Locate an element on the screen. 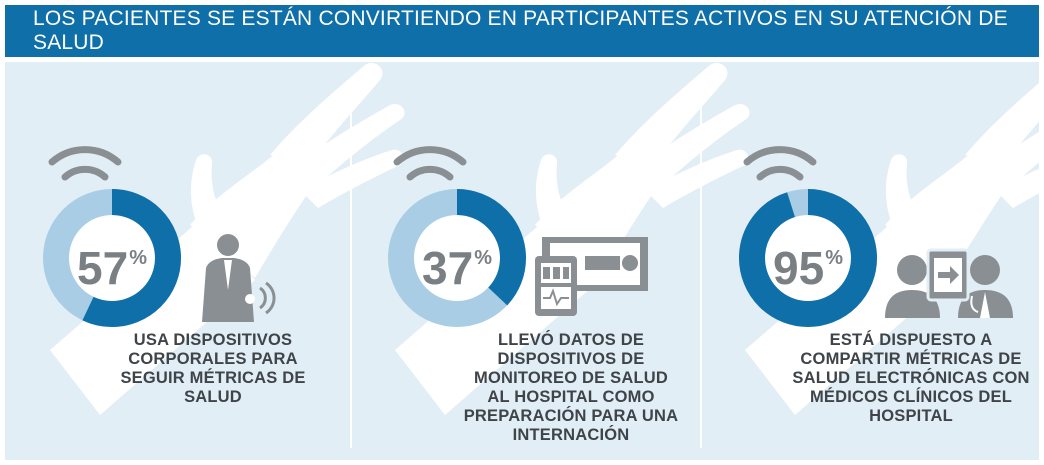  patient-doctor-share-icon is located at coordinates (949, 283).